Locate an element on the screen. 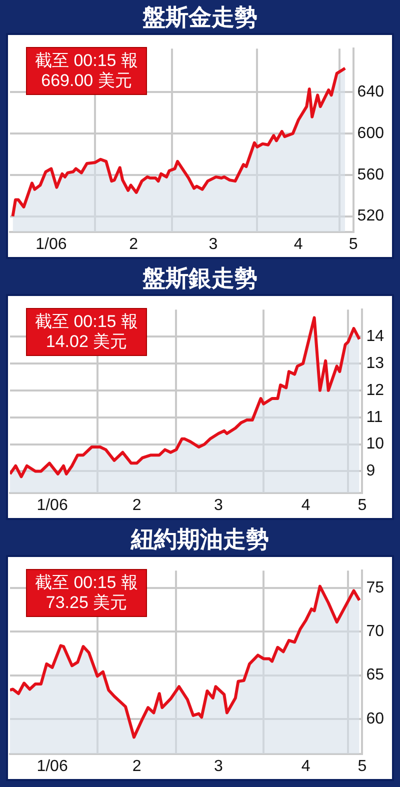  y-tick-label: 10 is located at coordinates (375, 444).